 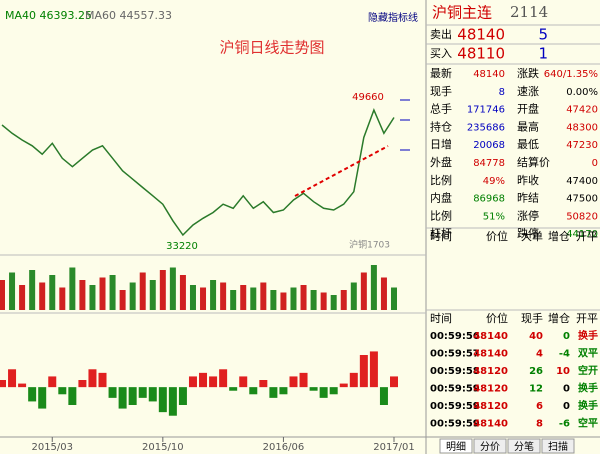 What do you see at coordinates (455, 371) in the screenshot?
I see `tick-cell: 00:59:58` at bounding box center [455, 371].